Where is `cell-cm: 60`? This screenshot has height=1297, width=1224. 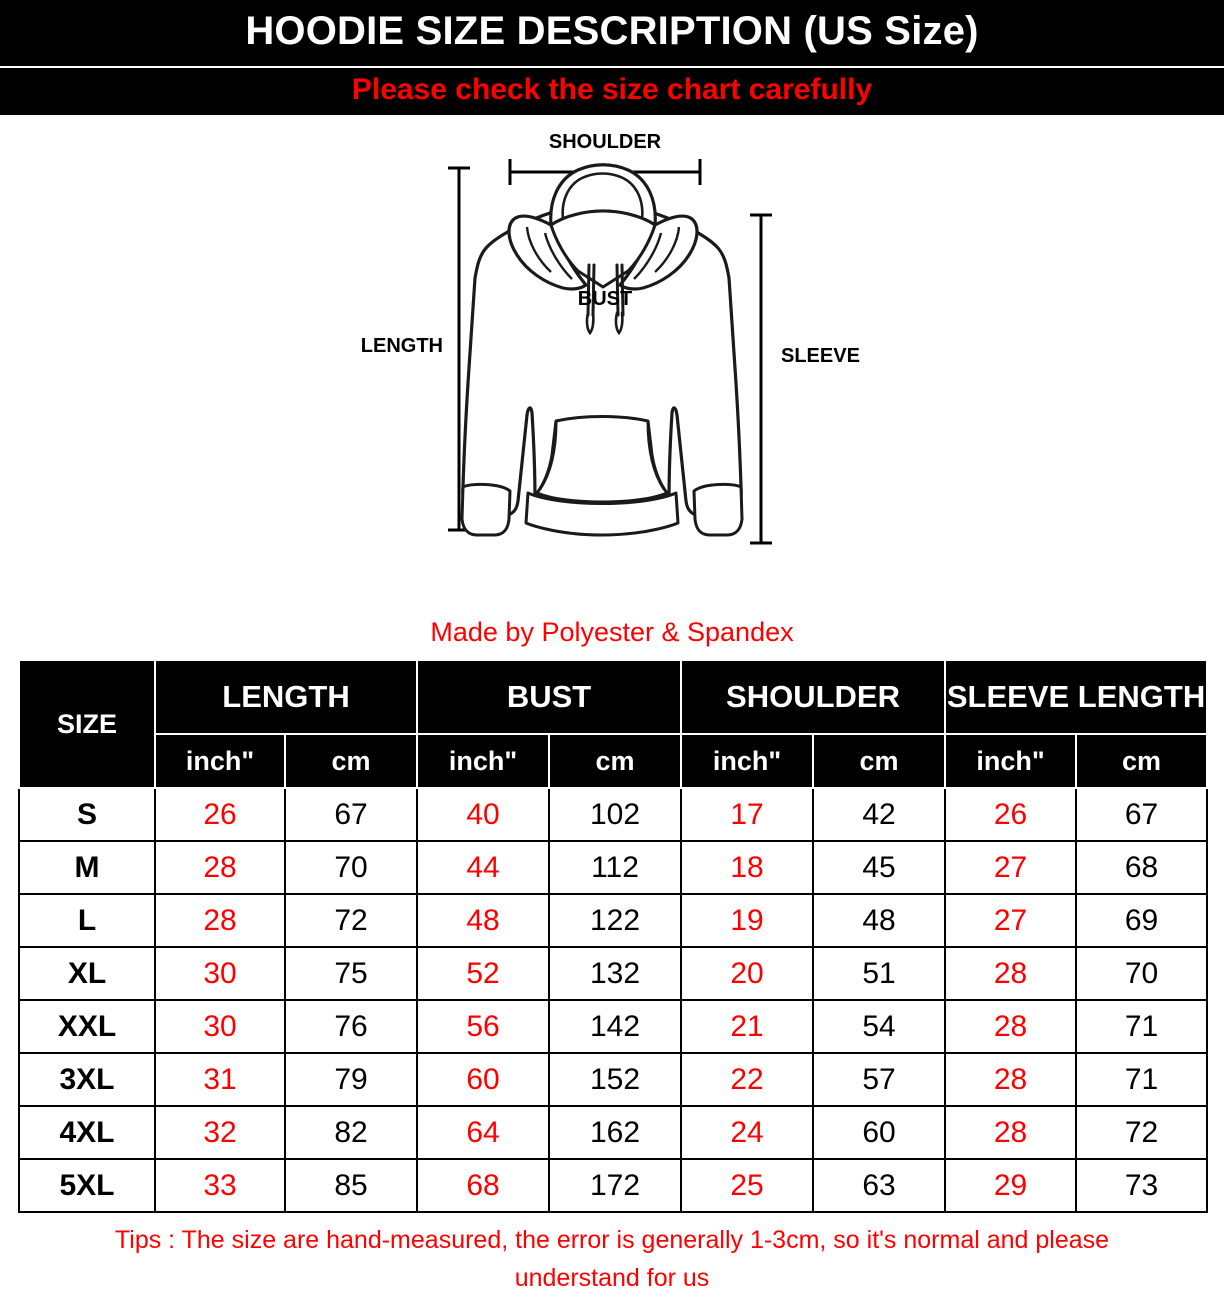
cell-cm: 60 is located at coordinates (879, 1132).